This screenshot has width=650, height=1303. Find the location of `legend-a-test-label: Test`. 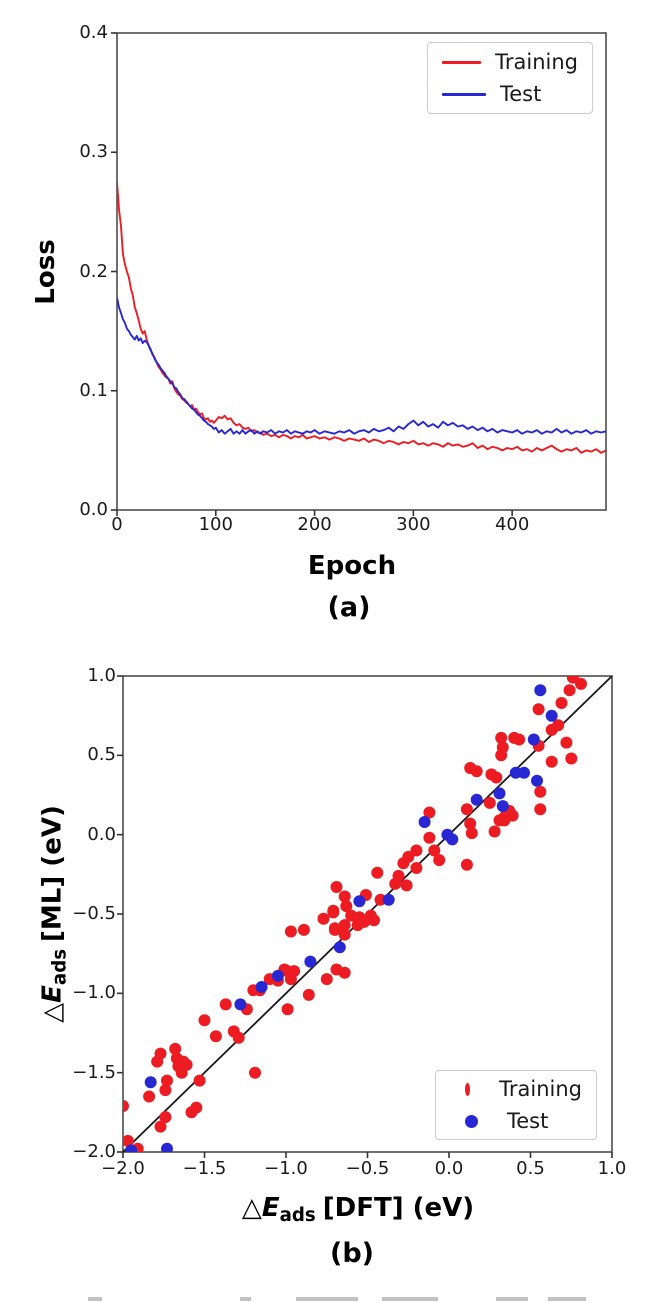

legend-a-test-label: Test is located at coordinates (521, 94).